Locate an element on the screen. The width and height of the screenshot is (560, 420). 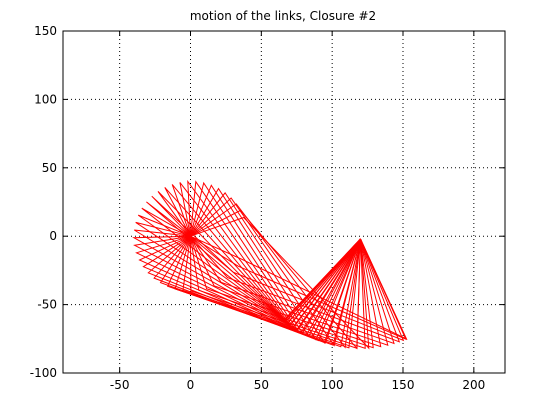
x-tick-label: 200 is located at coordinates (473, 385).